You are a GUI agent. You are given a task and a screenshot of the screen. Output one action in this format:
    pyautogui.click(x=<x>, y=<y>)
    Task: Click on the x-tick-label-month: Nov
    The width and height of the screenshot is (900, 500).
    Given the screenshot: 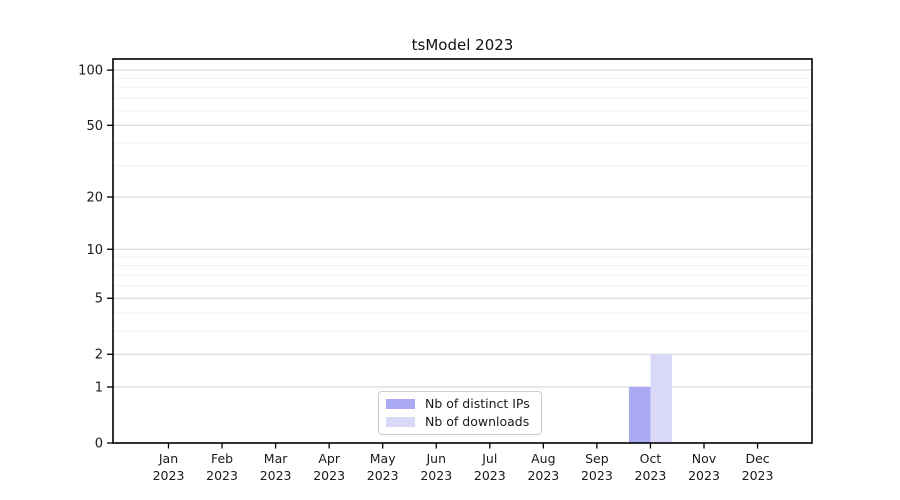 What is the action you would take?
    pyautogui.click(x=704, y=458)
    